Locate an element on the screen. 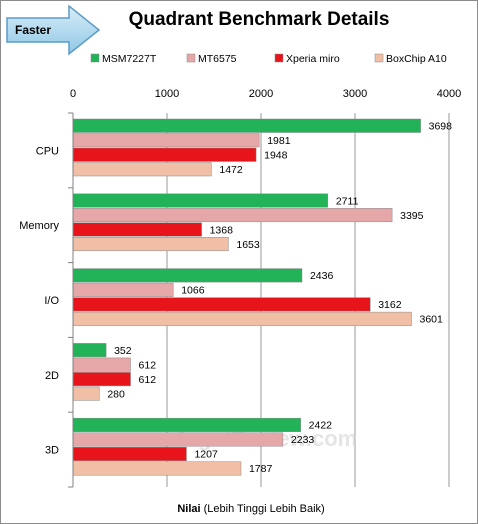 The image size is (478, 524). value-label: 2422 is located at coordinates (321, 426).